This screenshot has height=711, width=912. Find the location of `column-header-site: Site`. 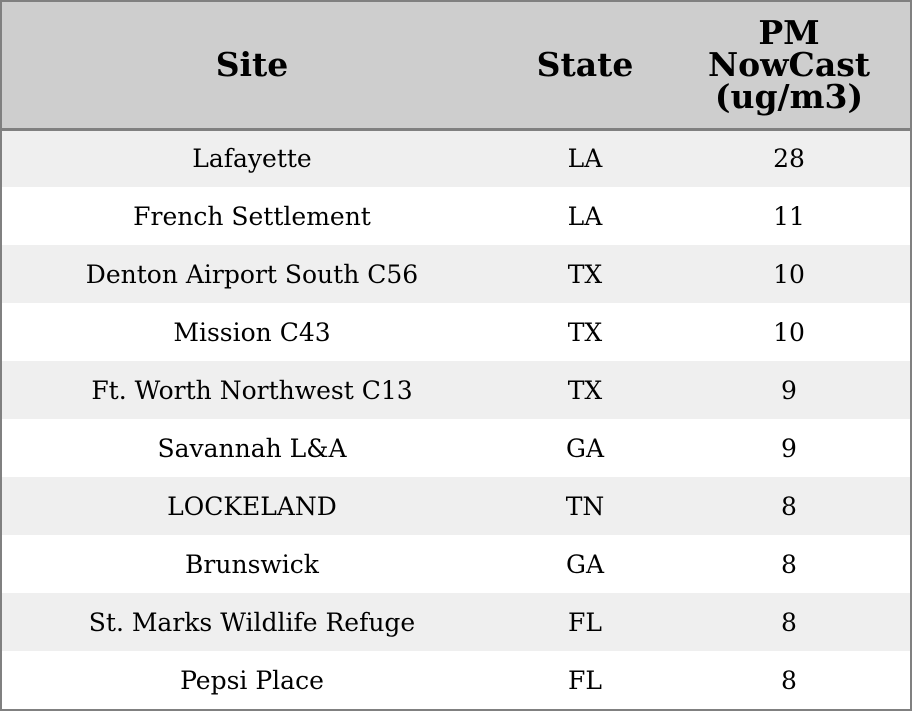

column-header-site: Site is located at coordinates (252, 66).